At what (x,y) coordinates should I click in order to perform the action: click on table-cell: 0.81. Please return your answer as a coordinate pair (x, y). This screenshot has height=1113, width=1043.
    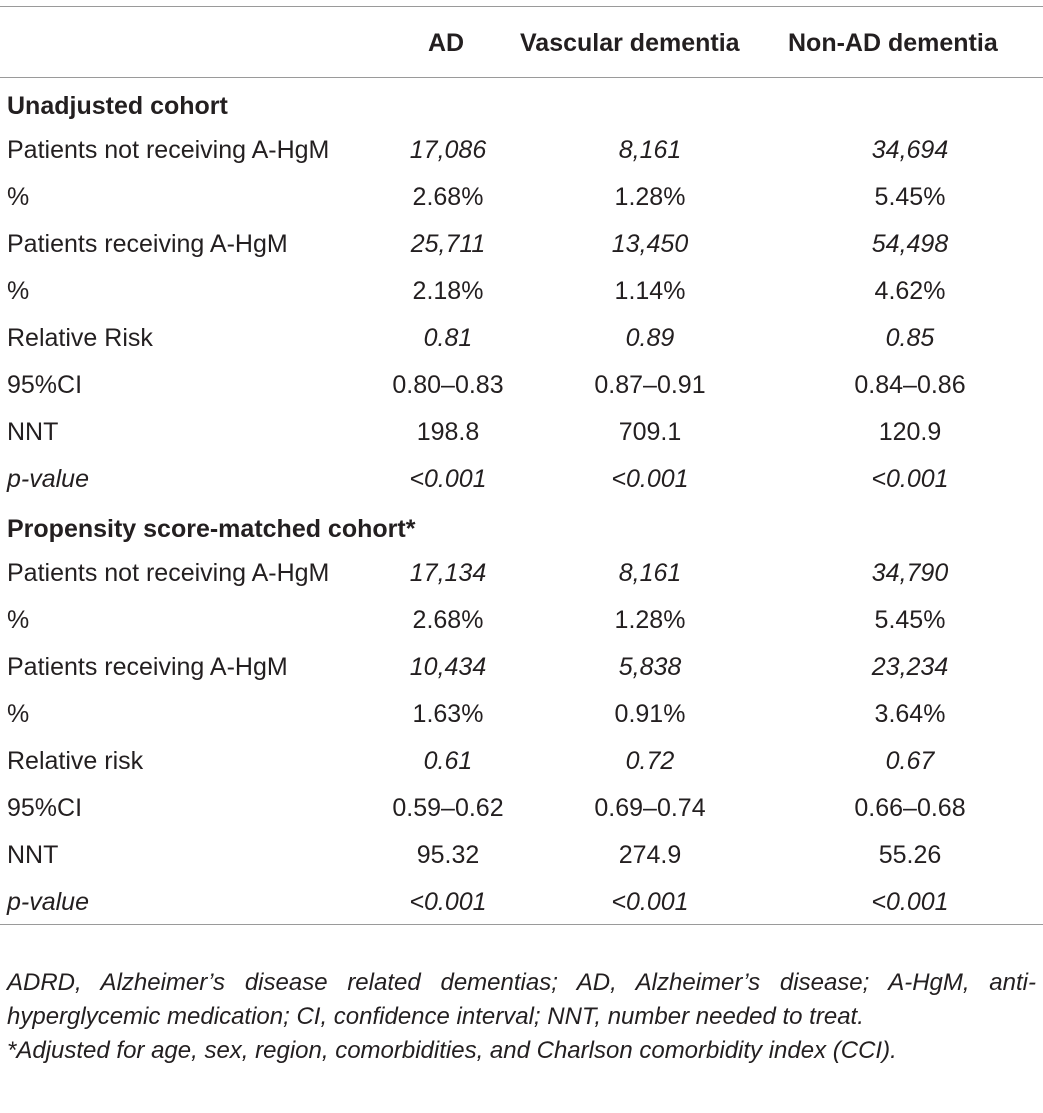
    Looking at the image, I should click on (448, 338).